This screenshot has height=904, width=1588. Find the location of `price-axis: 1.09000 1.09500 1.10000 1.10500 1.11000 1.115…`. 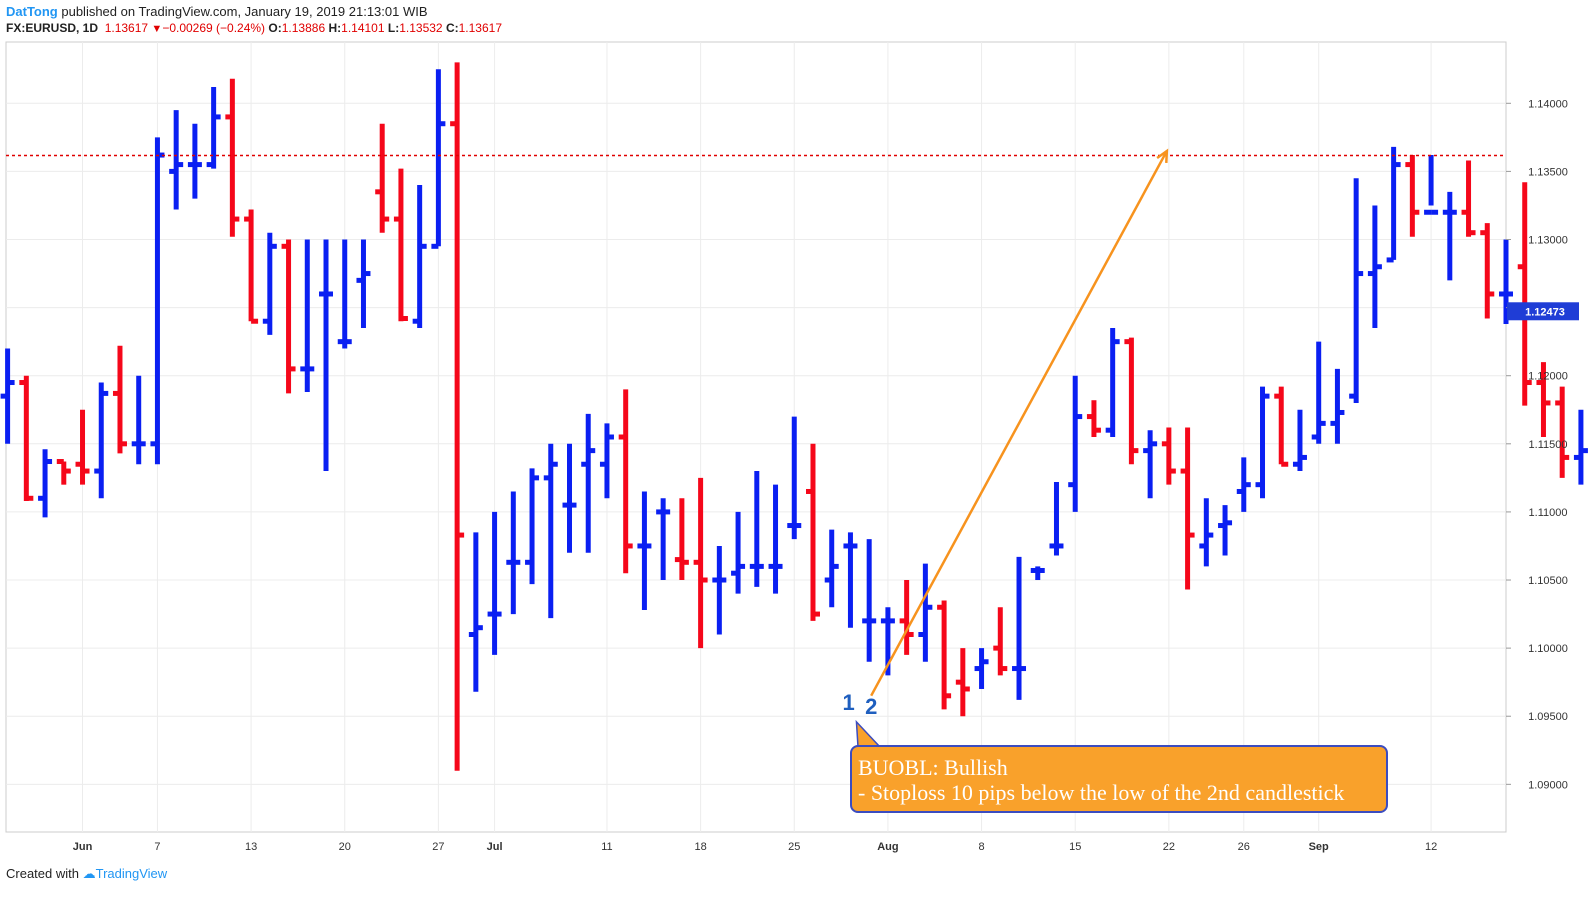

price-axis: 1.09000 1.09500 1.10000 1.10500 1.11000 1.115… is located at coordinates (1542, 444).